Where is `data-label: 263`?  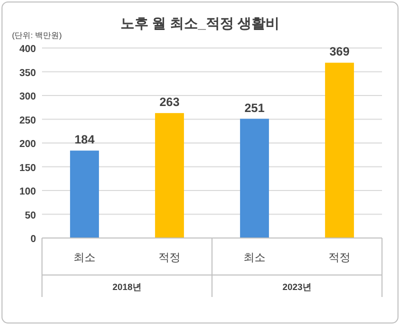
data-label: 263 is located at coordinates (169, 102).